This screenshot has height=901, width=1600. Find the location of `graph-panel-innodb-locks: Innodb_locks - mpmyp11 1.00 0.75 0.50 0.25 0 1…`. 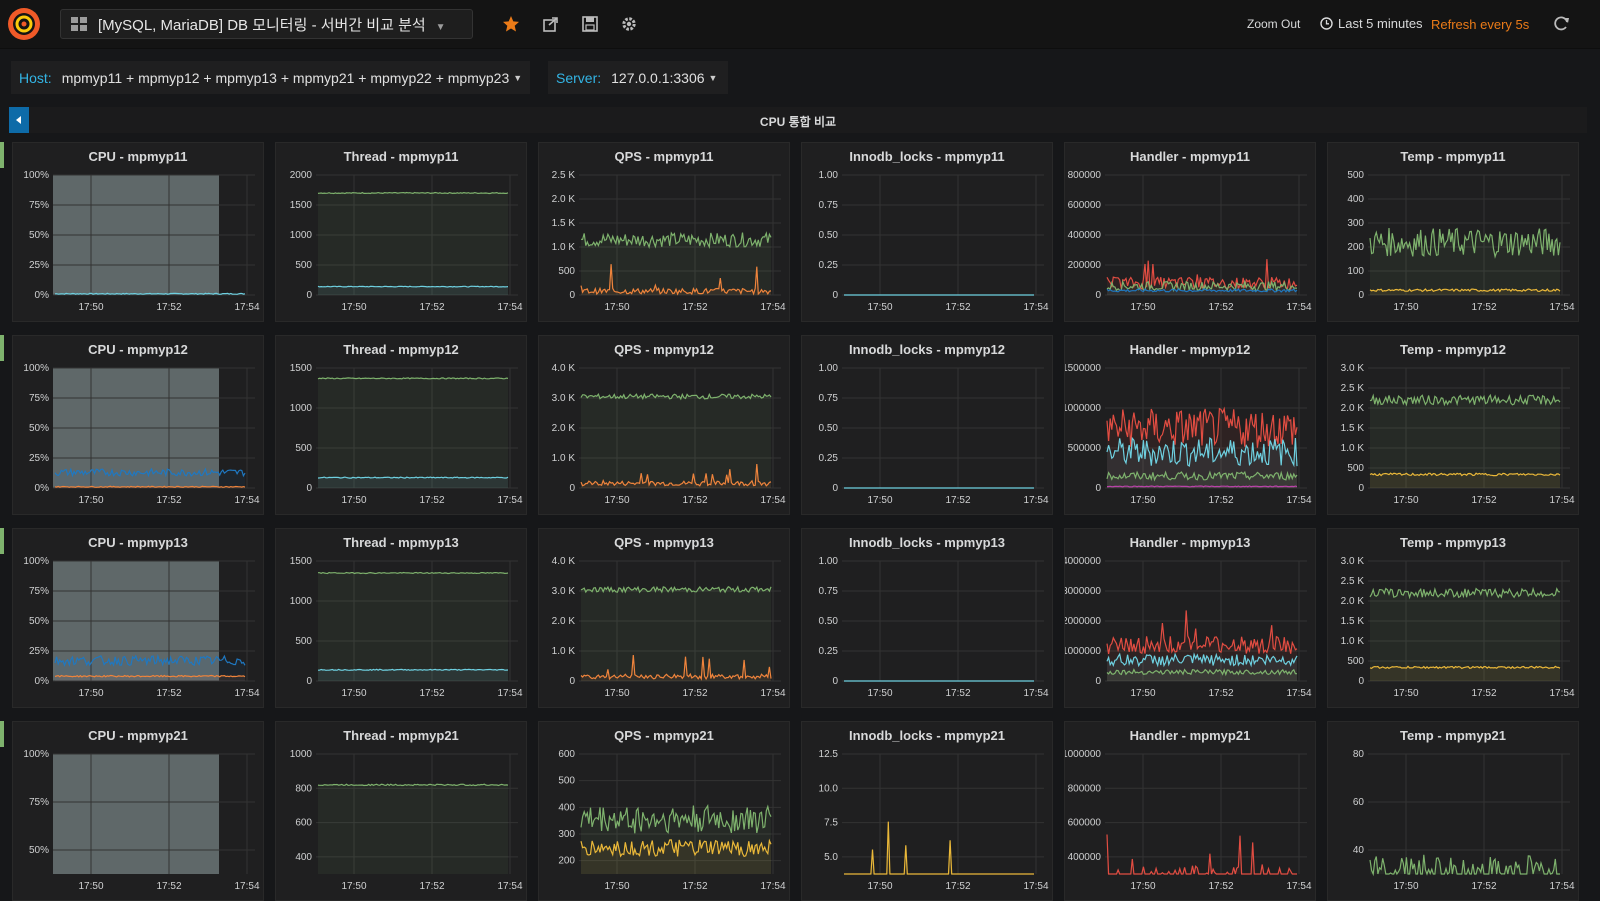

graph-panel-innodb-locks: Innodb_locks - mpmyp11 1.00 0.75 0.50 0.25 0 1… is located at coordinates (927, 232).